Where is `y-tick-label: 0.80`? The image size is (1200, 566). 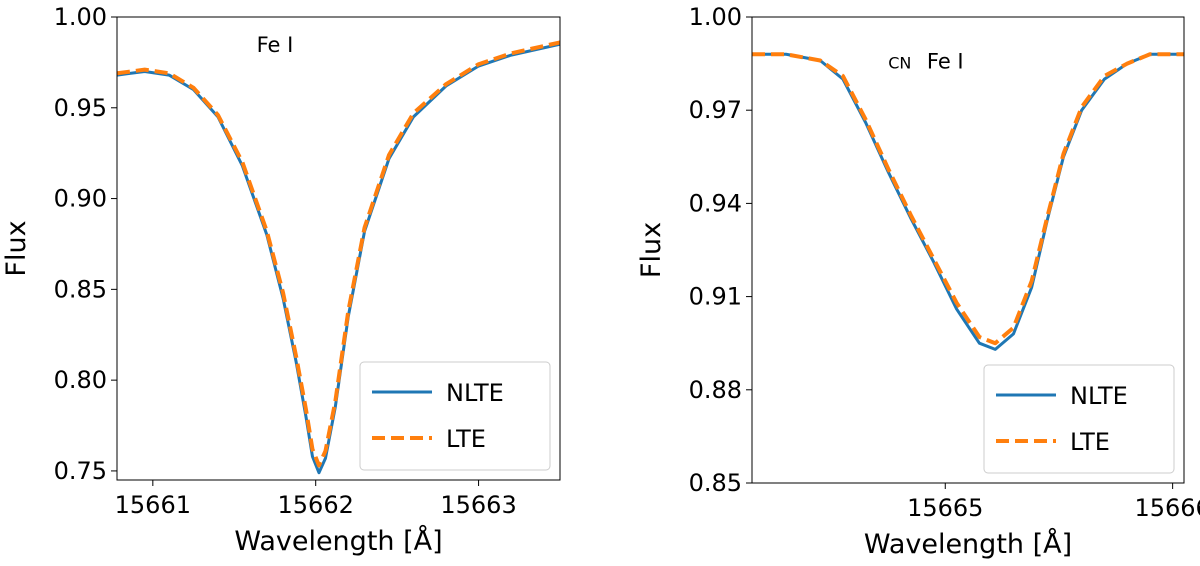
y-tick-label: 0.80 is located at coordinates (80, 380).